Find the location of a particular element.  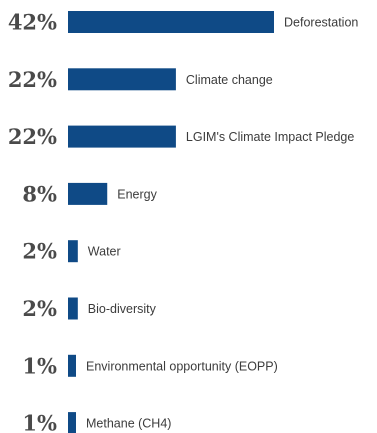

category-label: Energy is located at coordinates (137, 194).